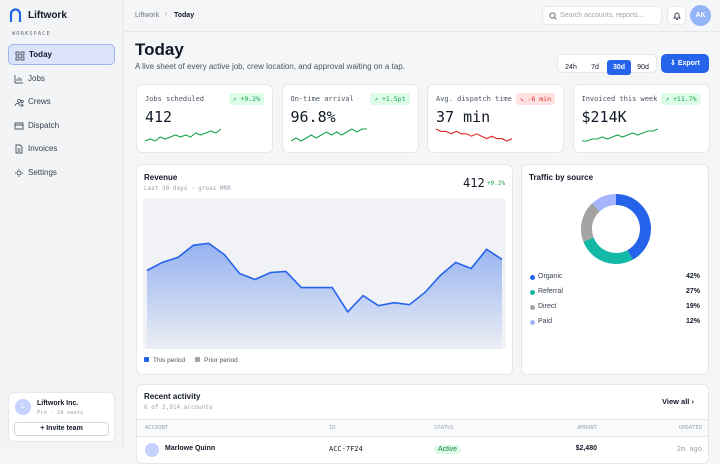  Describe the element at coordinates (157, 428) in the screenshot. I see `column-header: ACCOUNT` at that location.